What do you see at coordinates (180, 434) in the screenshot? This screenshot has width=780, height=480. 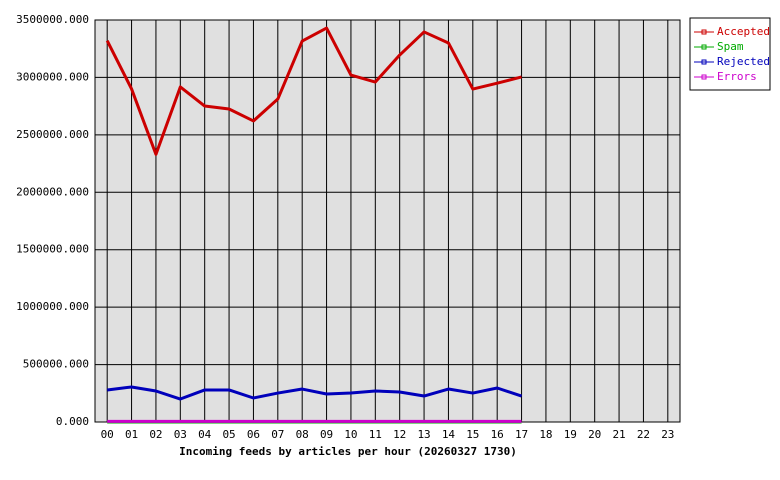 I see `x-tick-label: 03` at bounding box center [180, 434].